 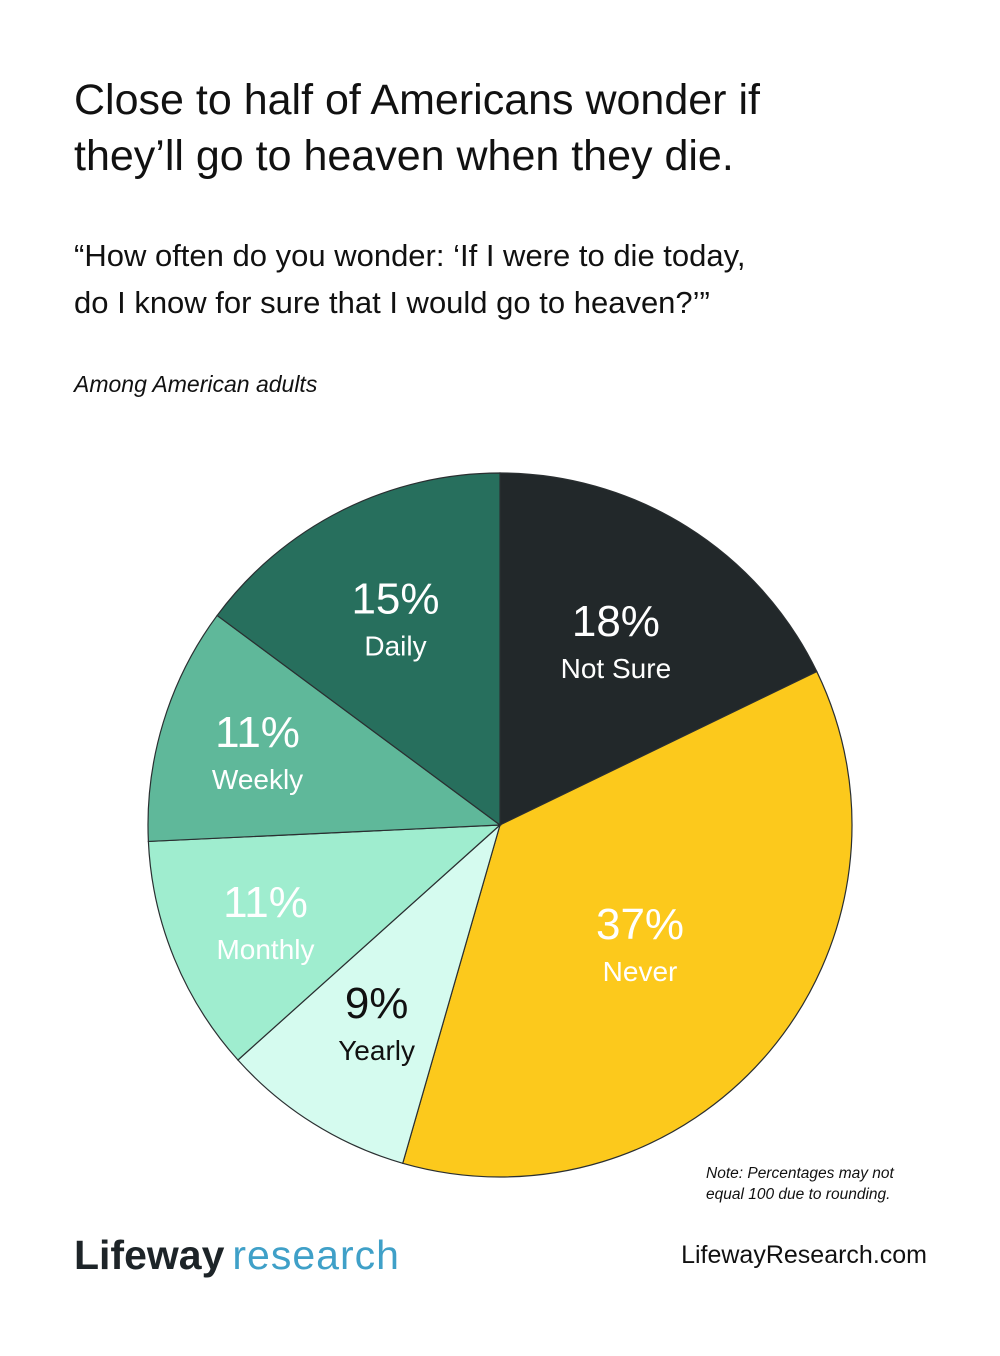 I want to click on chart-title-line-2: they’ll go to heaven when they die., so click(x=404, y=156).